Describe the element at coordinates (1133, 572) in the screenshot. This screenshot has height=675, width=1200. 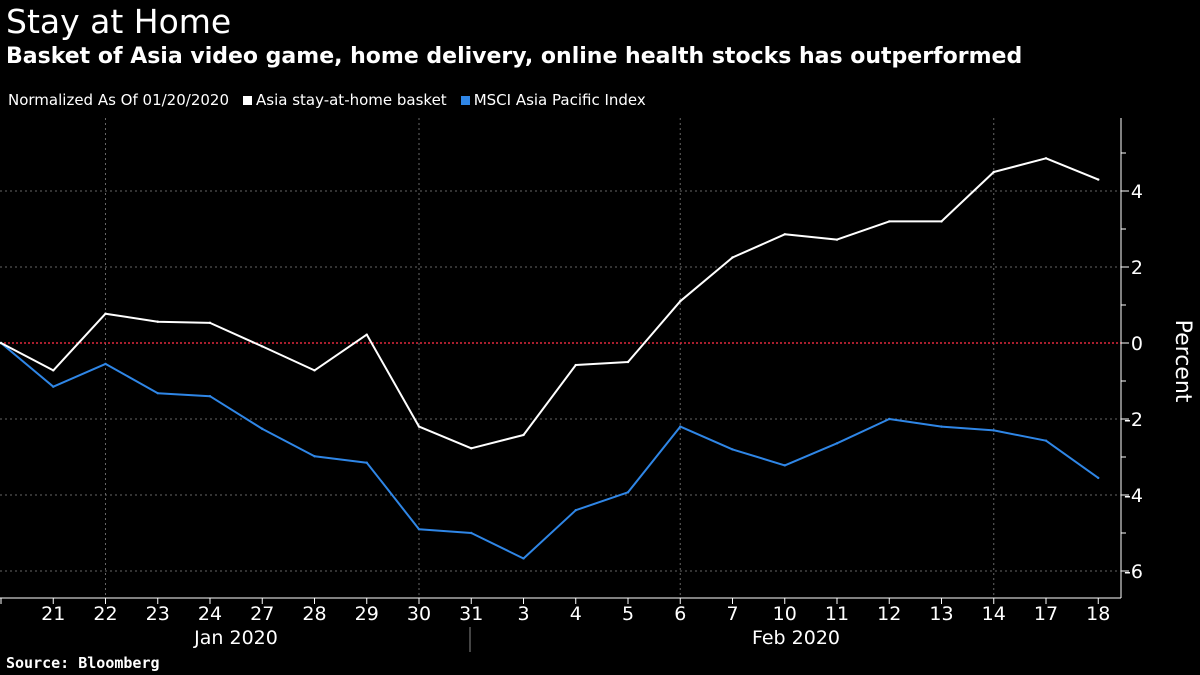
I see `y-tick-label: -6` at that location.